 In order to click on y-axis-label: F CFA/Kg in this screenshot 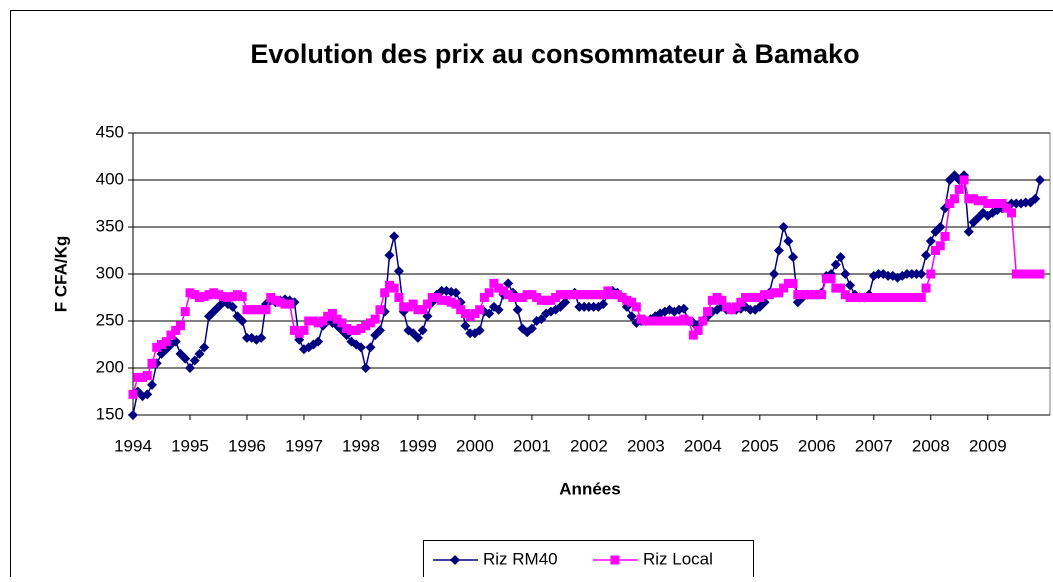, I will do `click(60, 274)`.